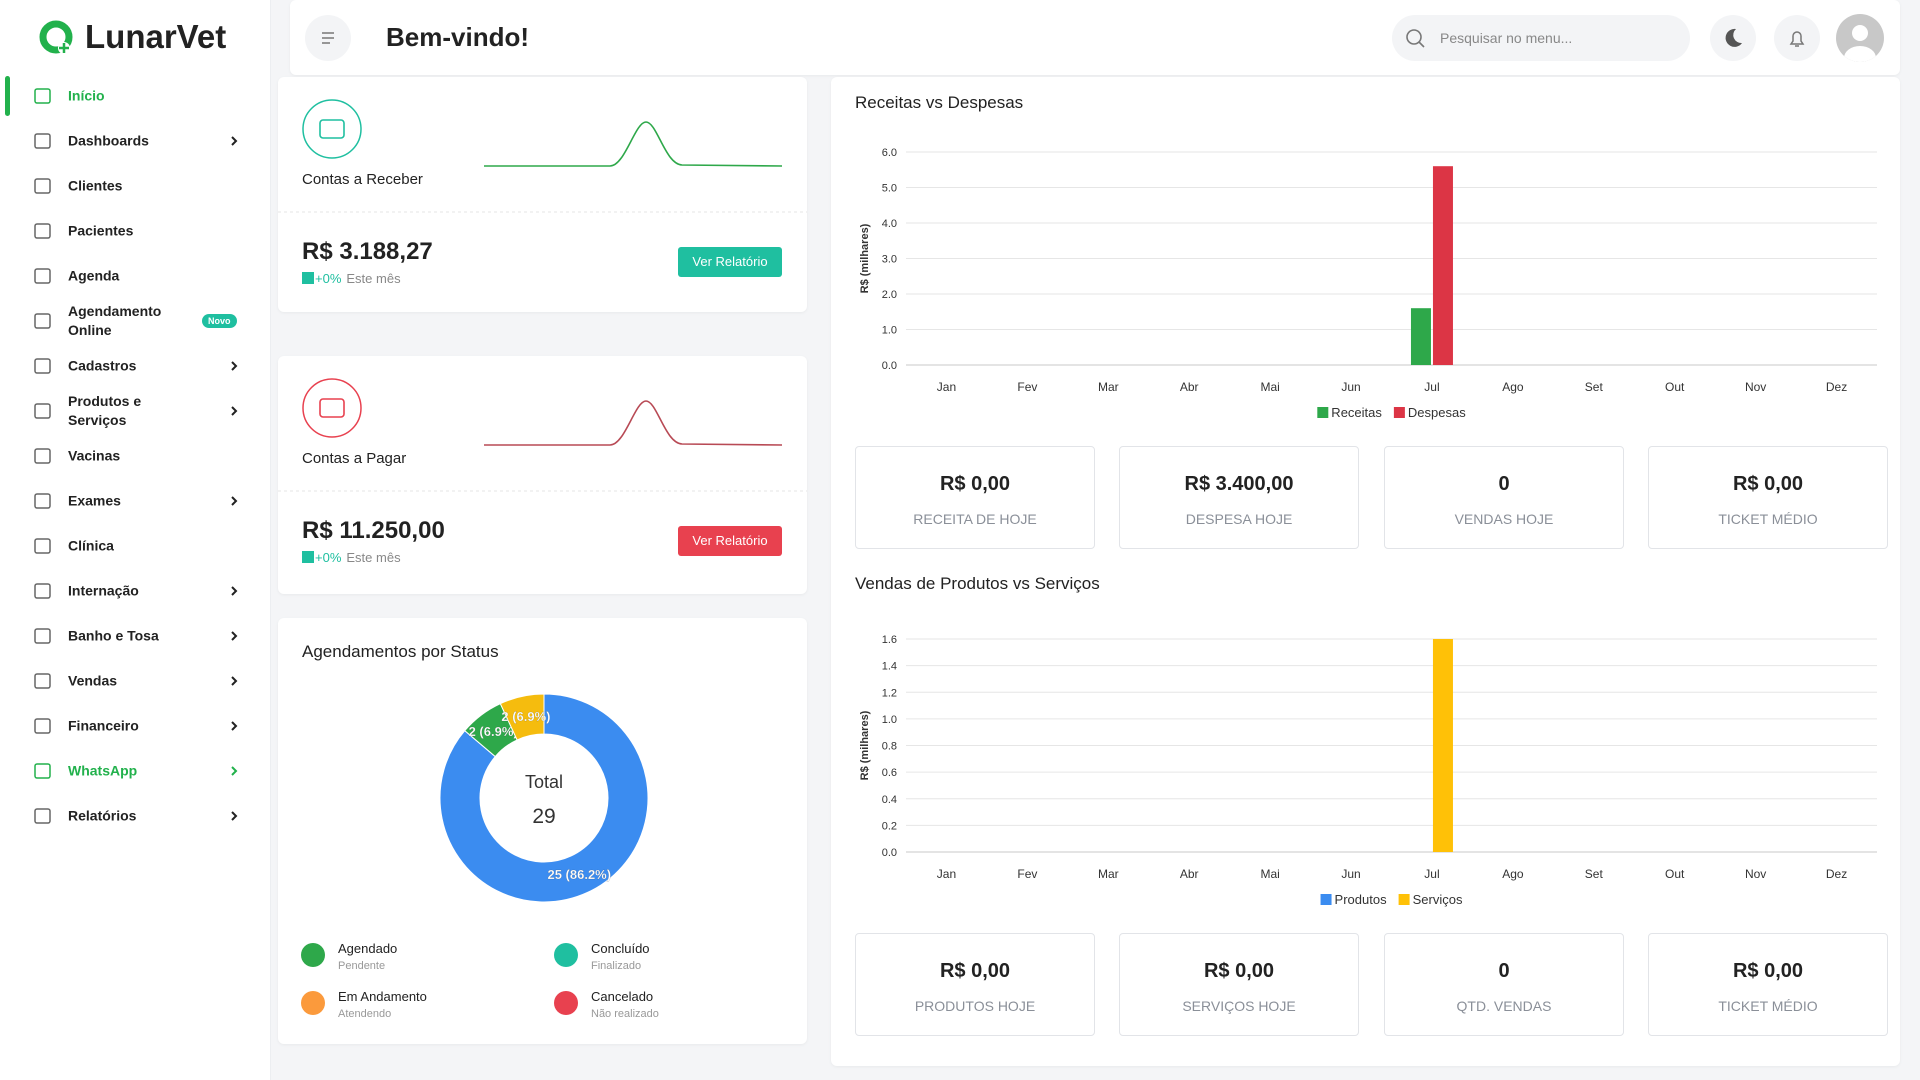 The image size is (1920, 1080). I want to click on y-tick-label: 1.2, so click(889, 693).